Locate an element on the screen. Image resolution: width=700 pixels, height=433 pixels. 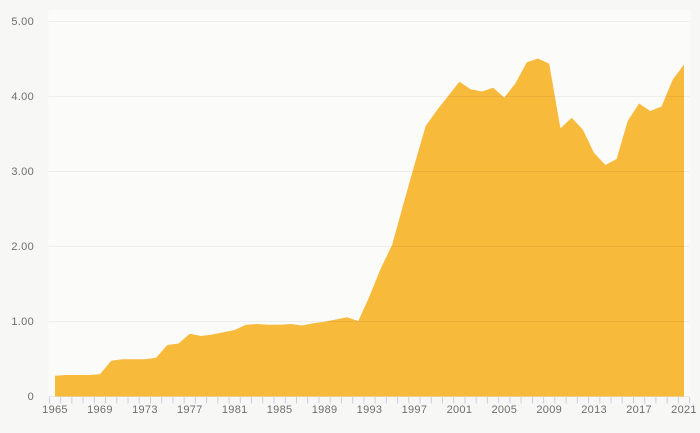
y-axis-label: 0 is located at coordinates (31, 397).